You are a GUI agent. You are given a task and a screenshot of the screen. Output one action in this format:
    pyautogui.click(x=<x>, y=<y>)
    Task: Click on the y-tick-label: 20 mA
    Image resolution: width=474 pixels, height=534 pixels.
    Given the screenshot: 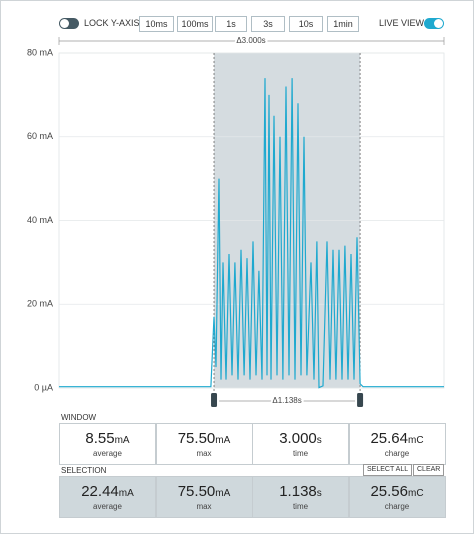 What is the action you would take?
    pyautogui.click(x=40, y=304)
    